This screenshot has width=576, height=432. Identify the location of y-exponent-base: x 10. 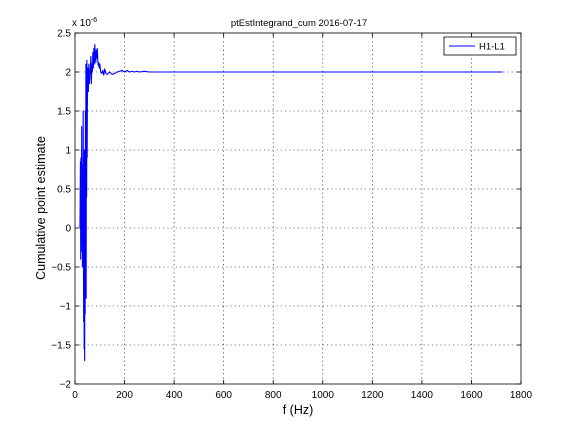
(81, 23).